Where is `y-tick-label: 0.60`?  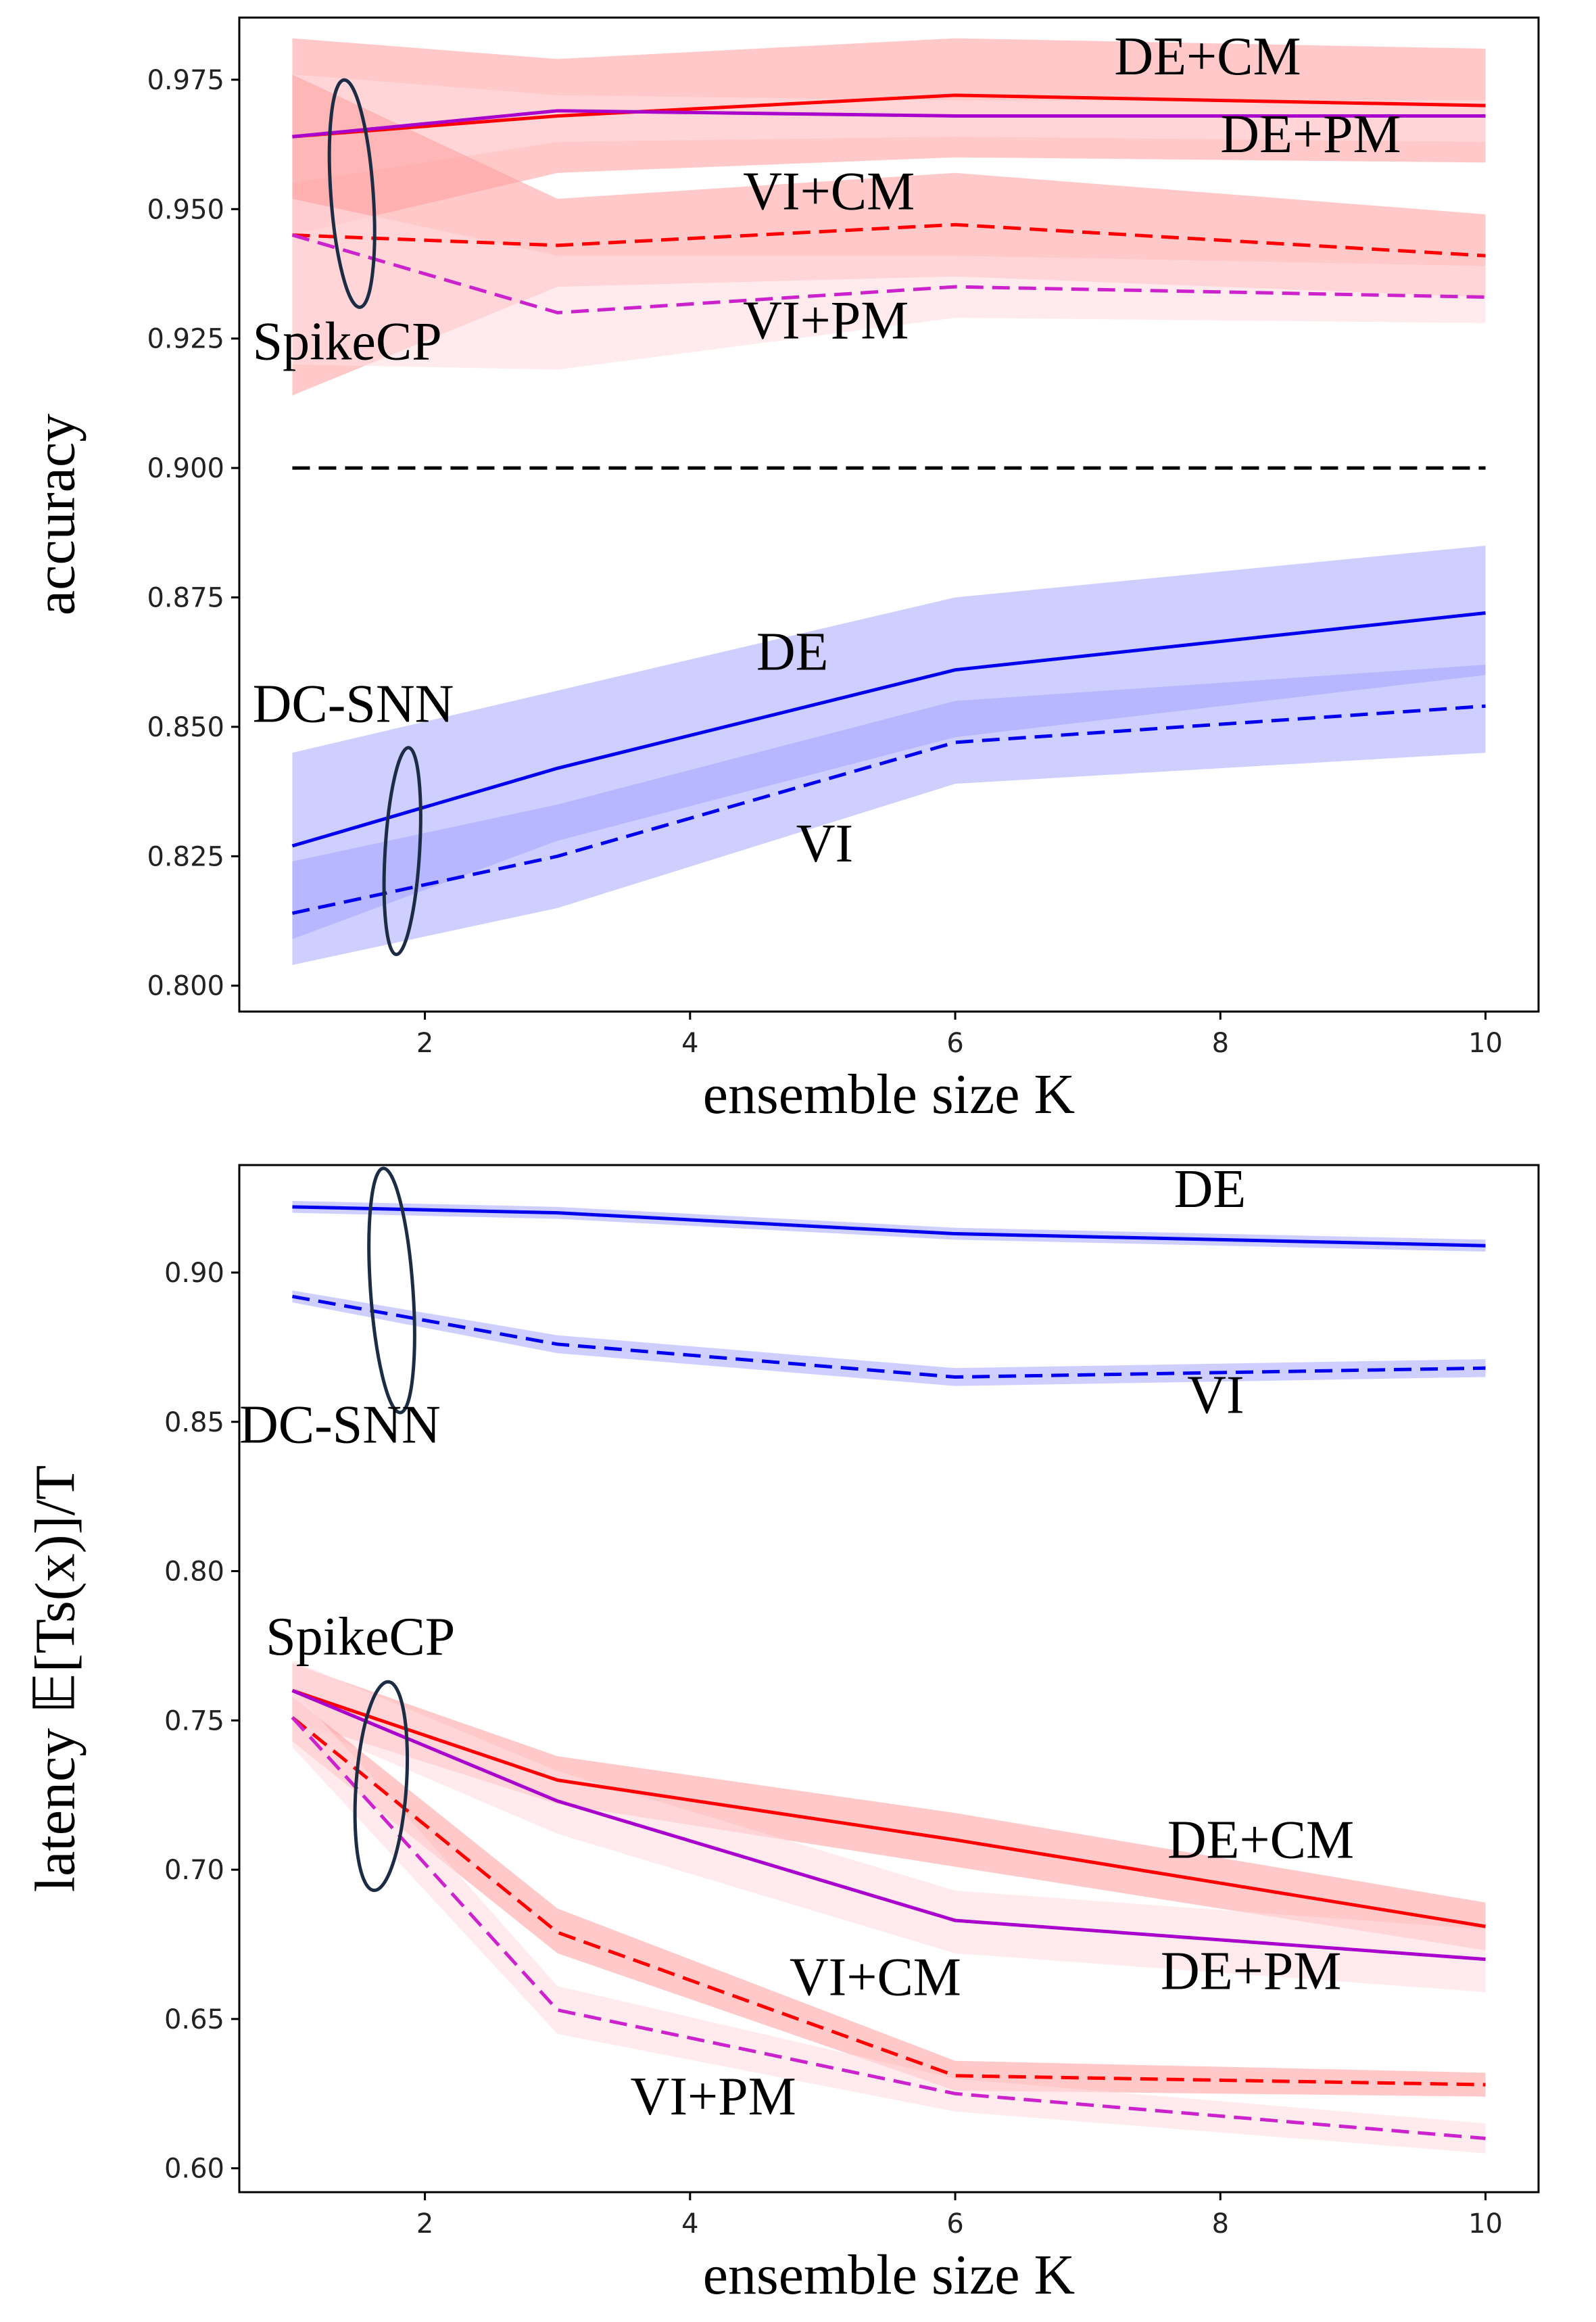
y-tick-label: 0.60 is located at coordinates (194, 2169).